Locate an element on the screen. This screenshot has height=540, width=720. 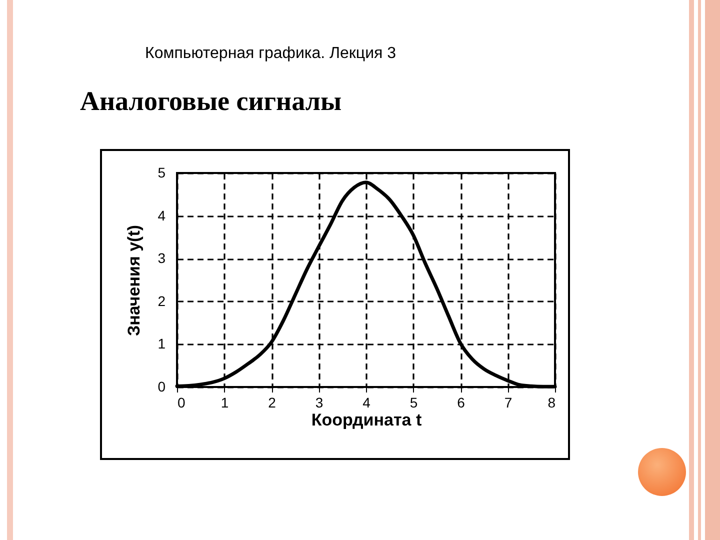
y-tick-label: 2 is located at coordinates (162, 300).